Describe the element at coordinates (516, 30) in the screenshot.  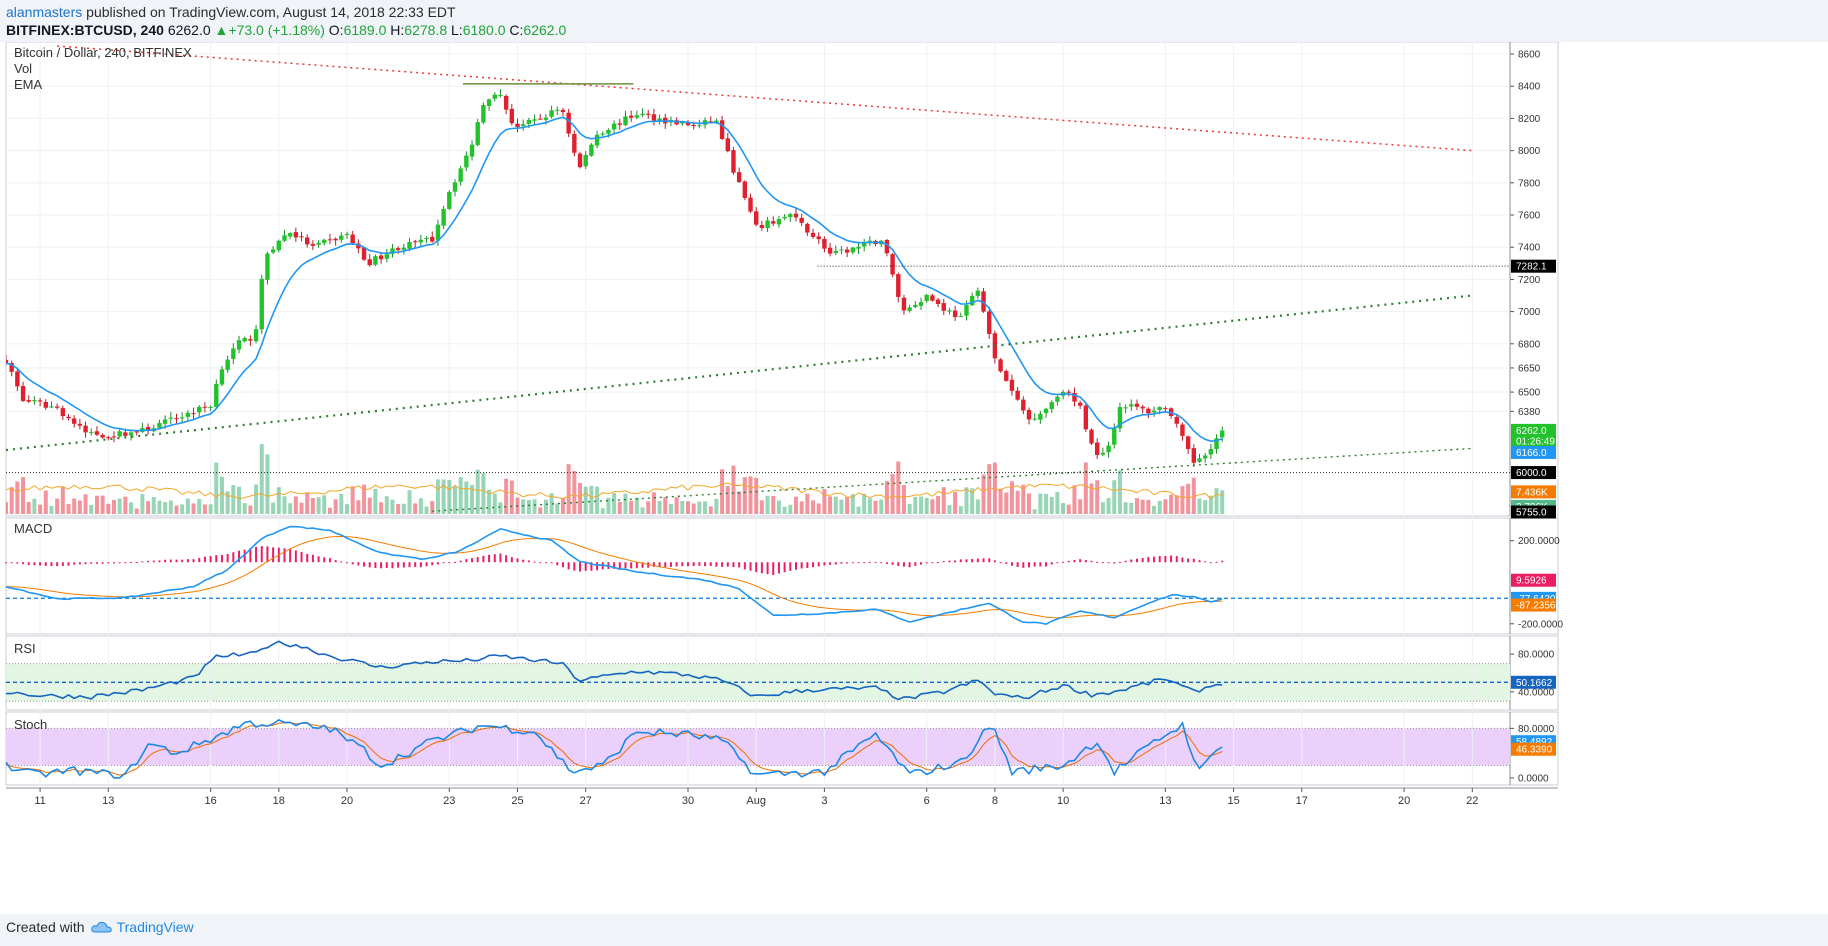
I see `close-label: C:` at that location.